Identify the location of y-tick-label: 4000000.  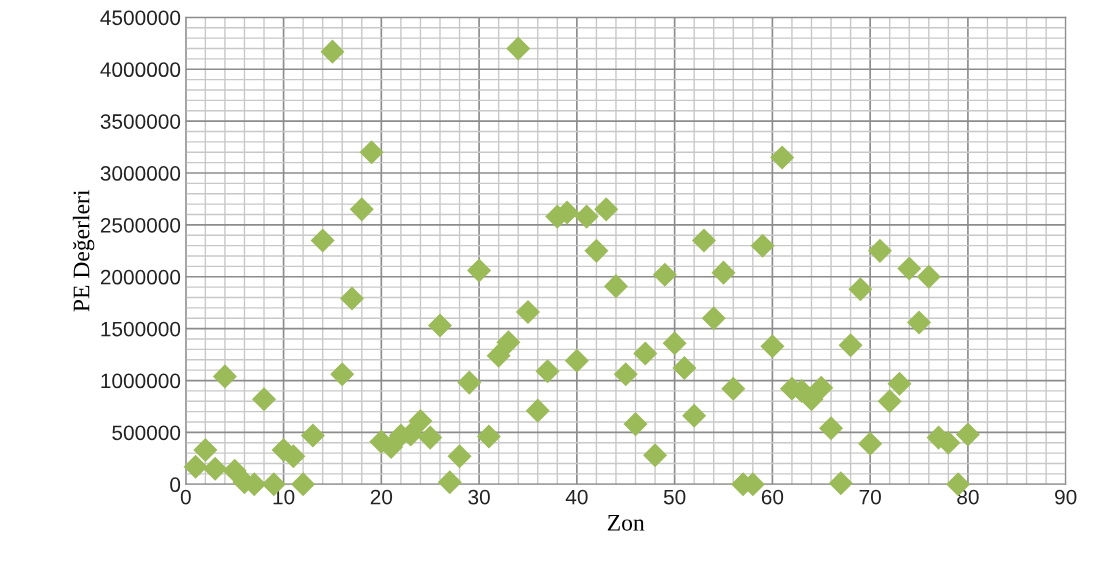
(140, 70).